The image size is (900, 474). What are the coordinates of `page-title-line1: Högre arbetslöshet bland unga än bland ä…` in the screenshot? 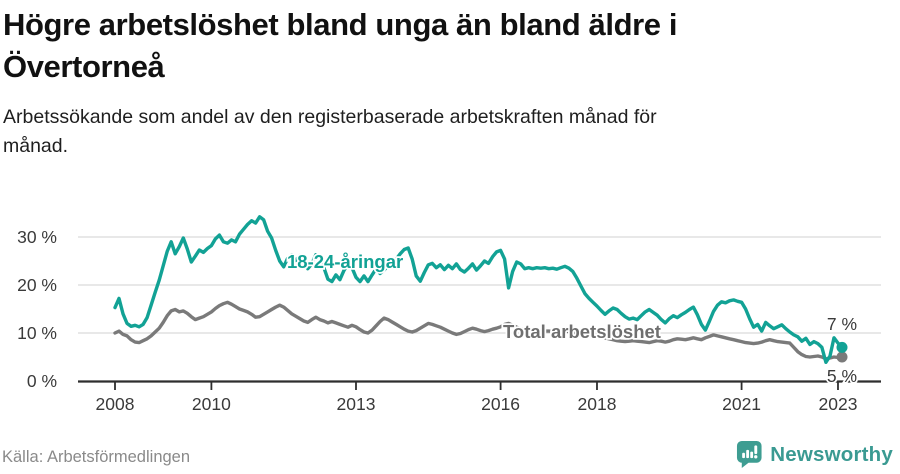 It's located at (340, 24).